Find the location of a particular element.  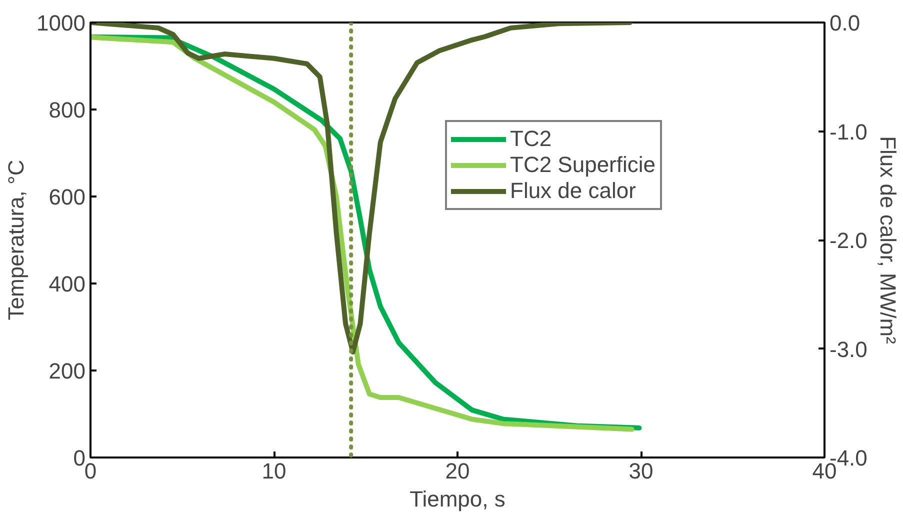

x-axis-title: Tiempo, s is located at coordinates (458, 499).